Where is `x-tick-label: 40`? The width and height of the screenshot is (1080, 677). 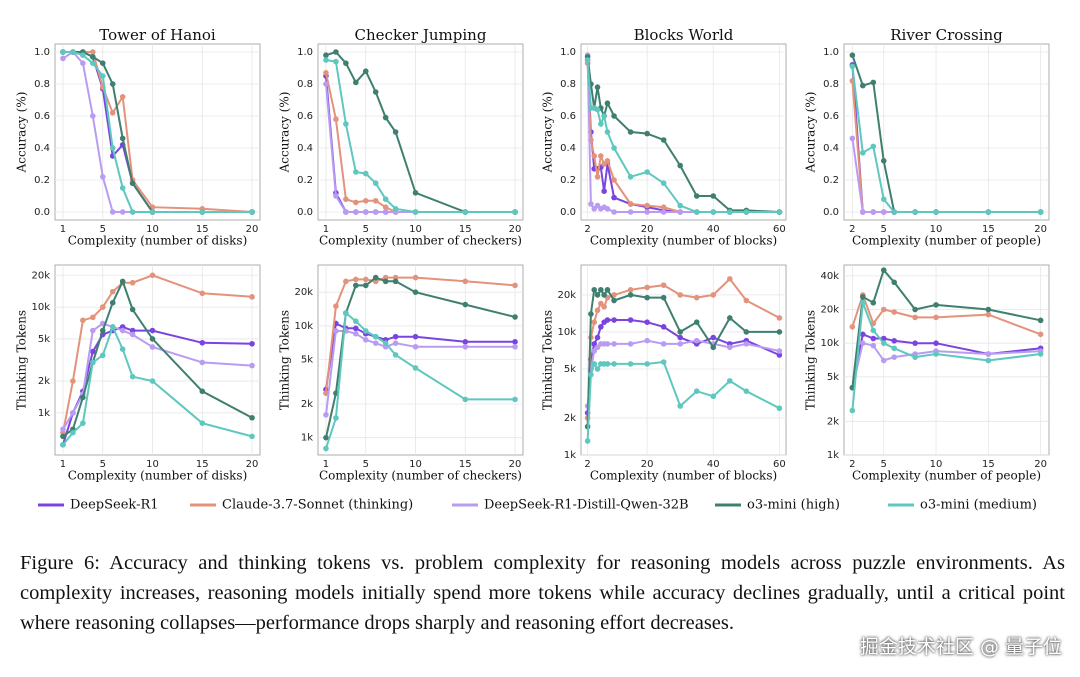 x-tick-label: 40 is located at coordinates (713, 464).